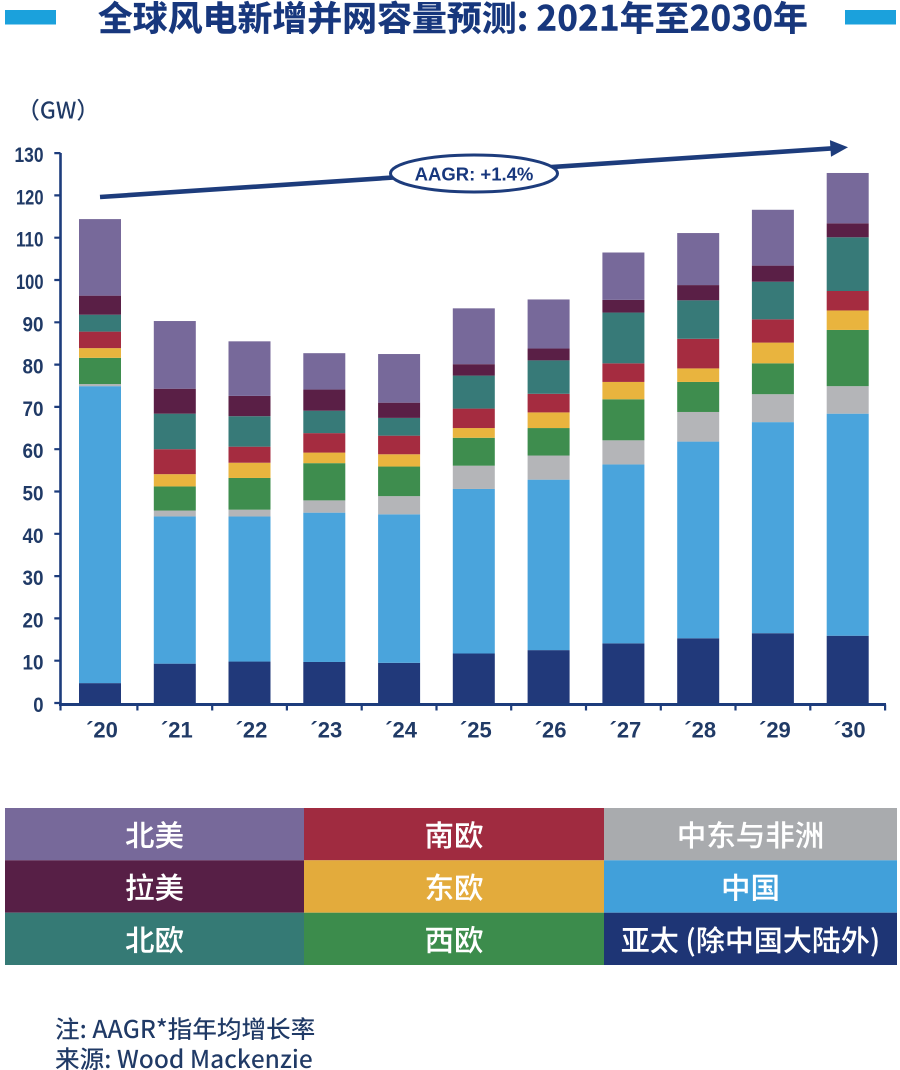 This screenshot has height=1070, width=900. I want to click on svg-text: AAGR: +1.4%, so click(474, 174).